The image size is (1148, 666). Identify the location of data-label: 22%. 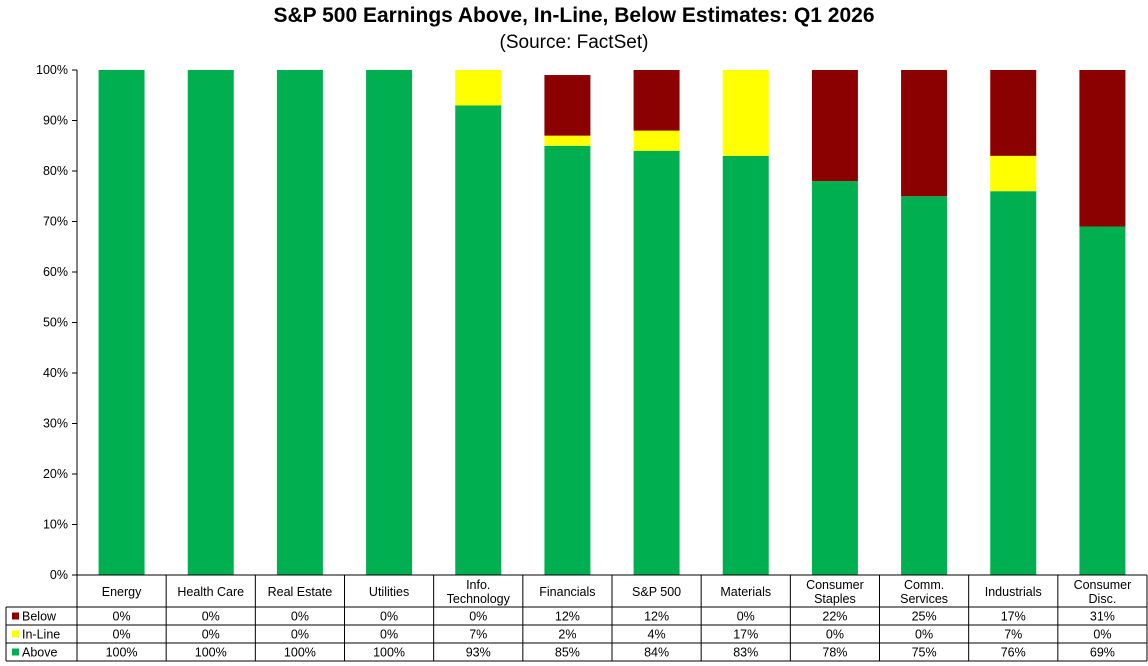
(834, 617).